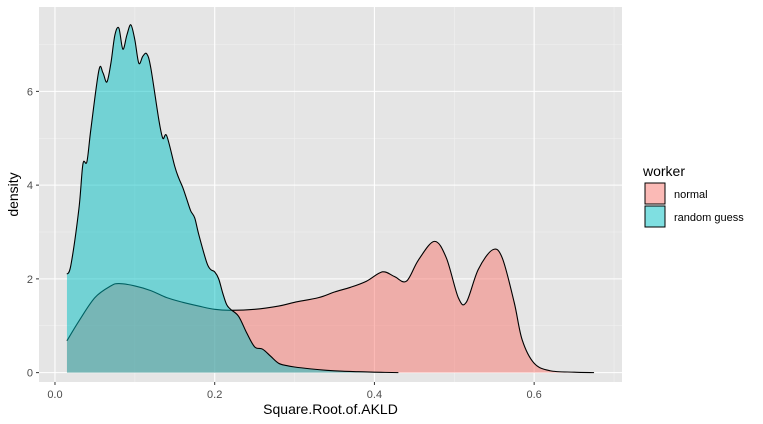  I want to click on legend-label-normal: normal, so click(691, 195).